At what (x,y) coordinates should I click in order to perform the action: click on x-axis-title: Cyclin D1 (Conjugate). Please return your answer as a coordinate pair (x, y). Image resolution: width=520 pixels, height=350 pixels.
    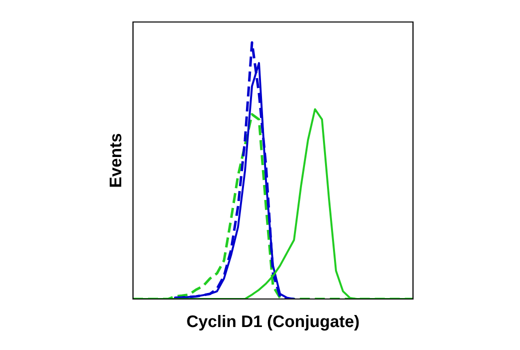
    Looking at the image, I should click on (273, 322).